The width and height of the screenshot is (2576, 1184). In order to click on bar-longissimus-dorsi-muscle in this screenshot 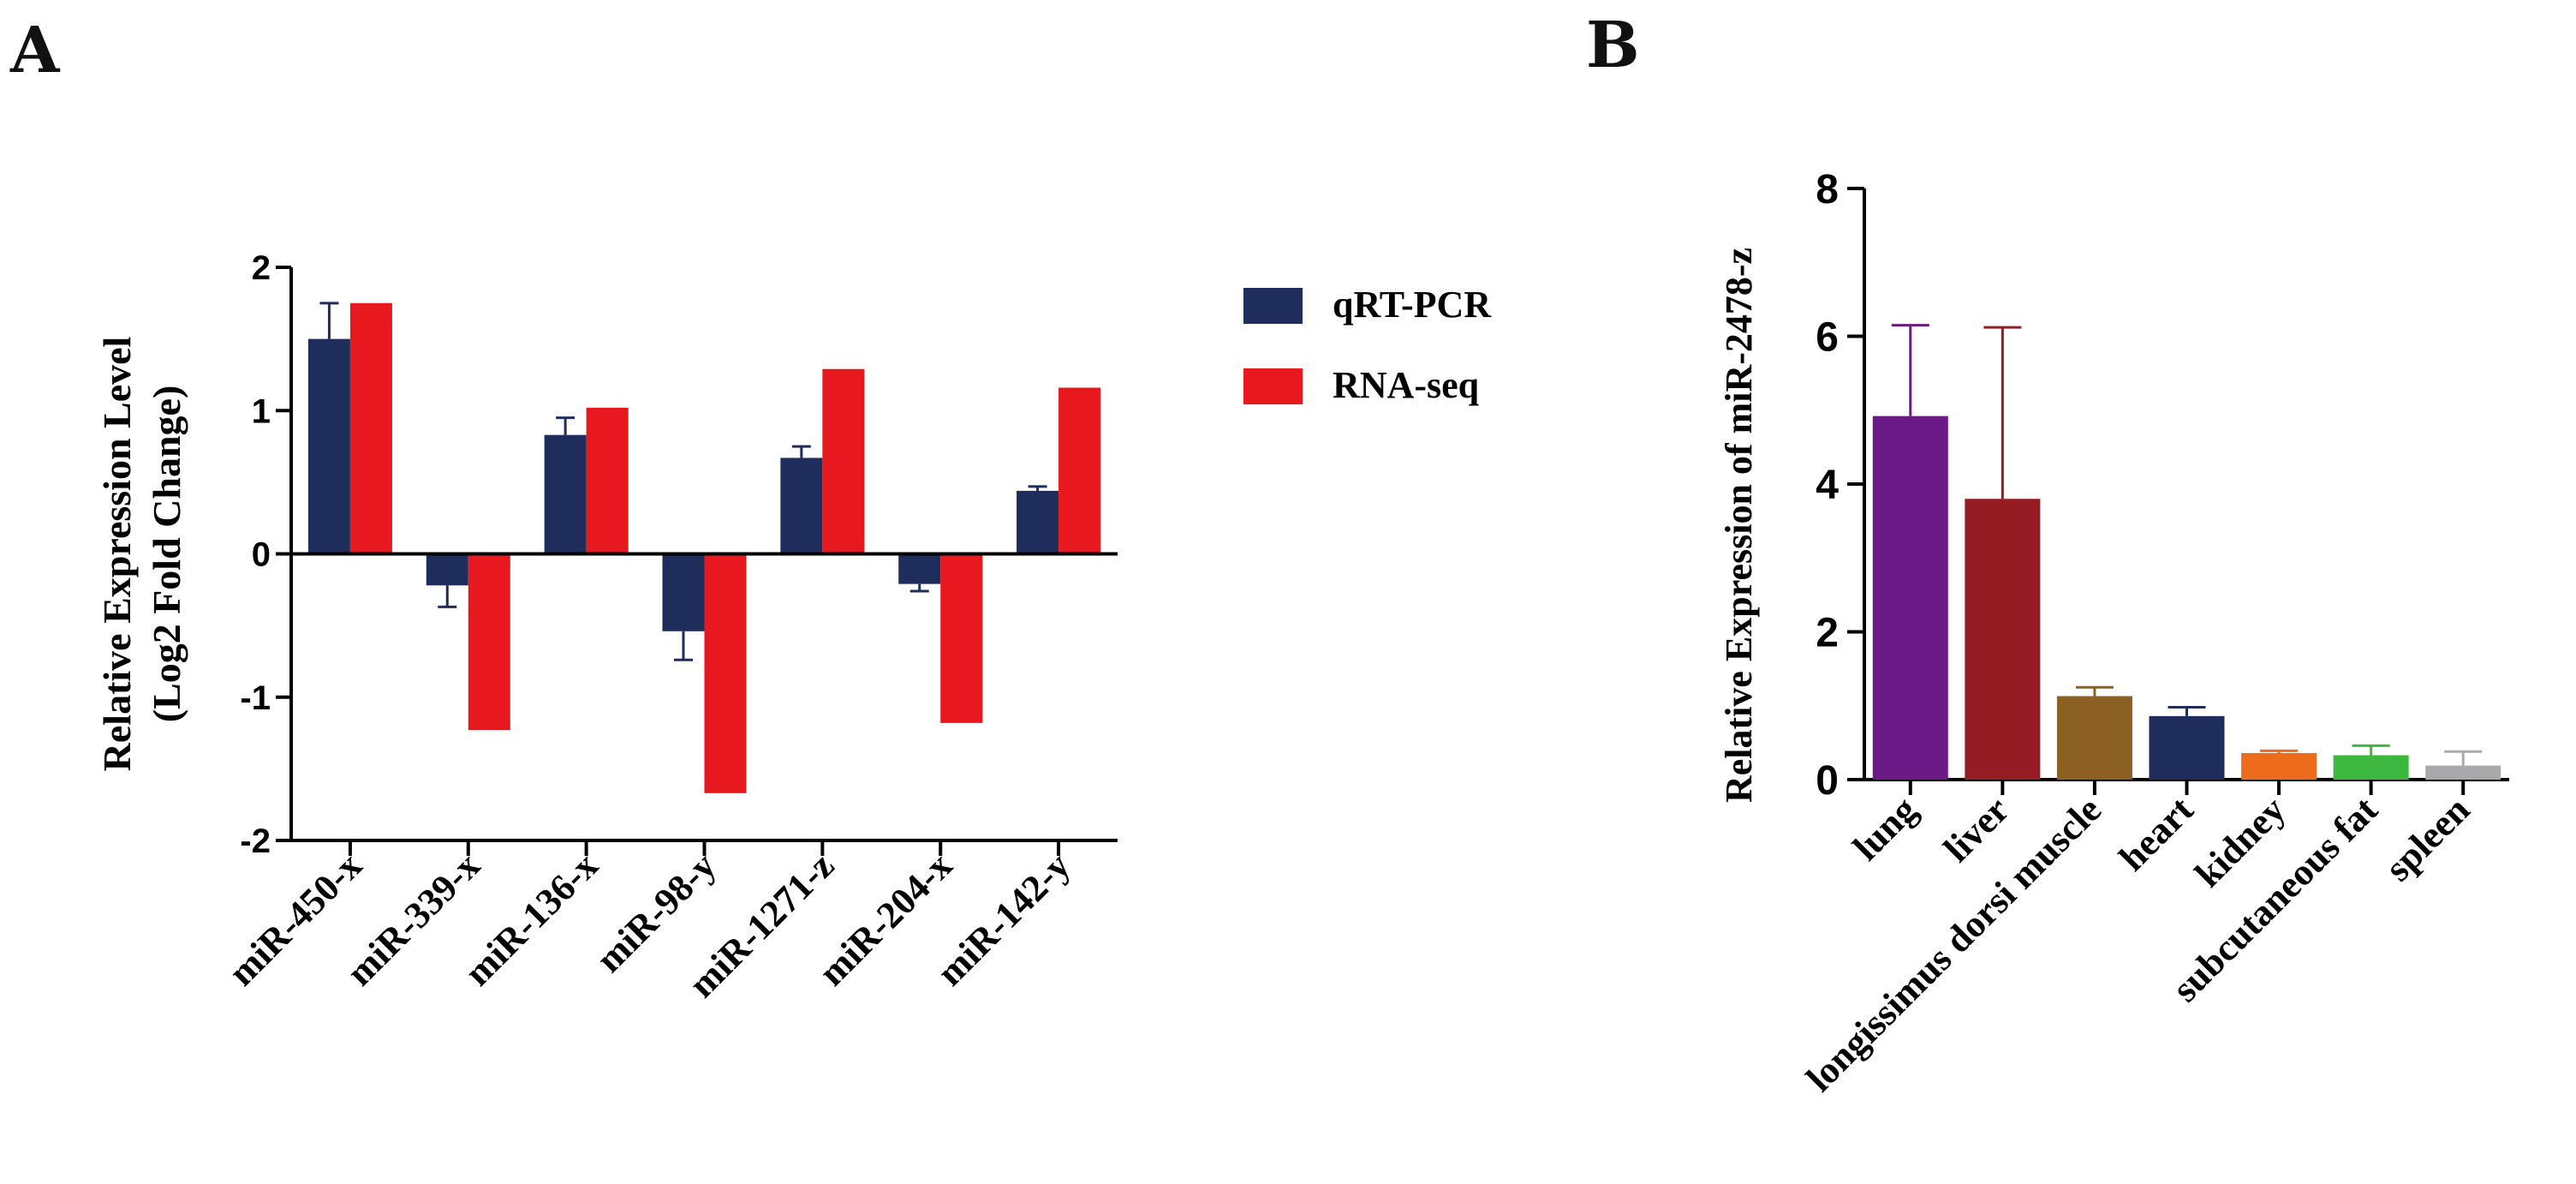, I will do `click(2094, 738)`.